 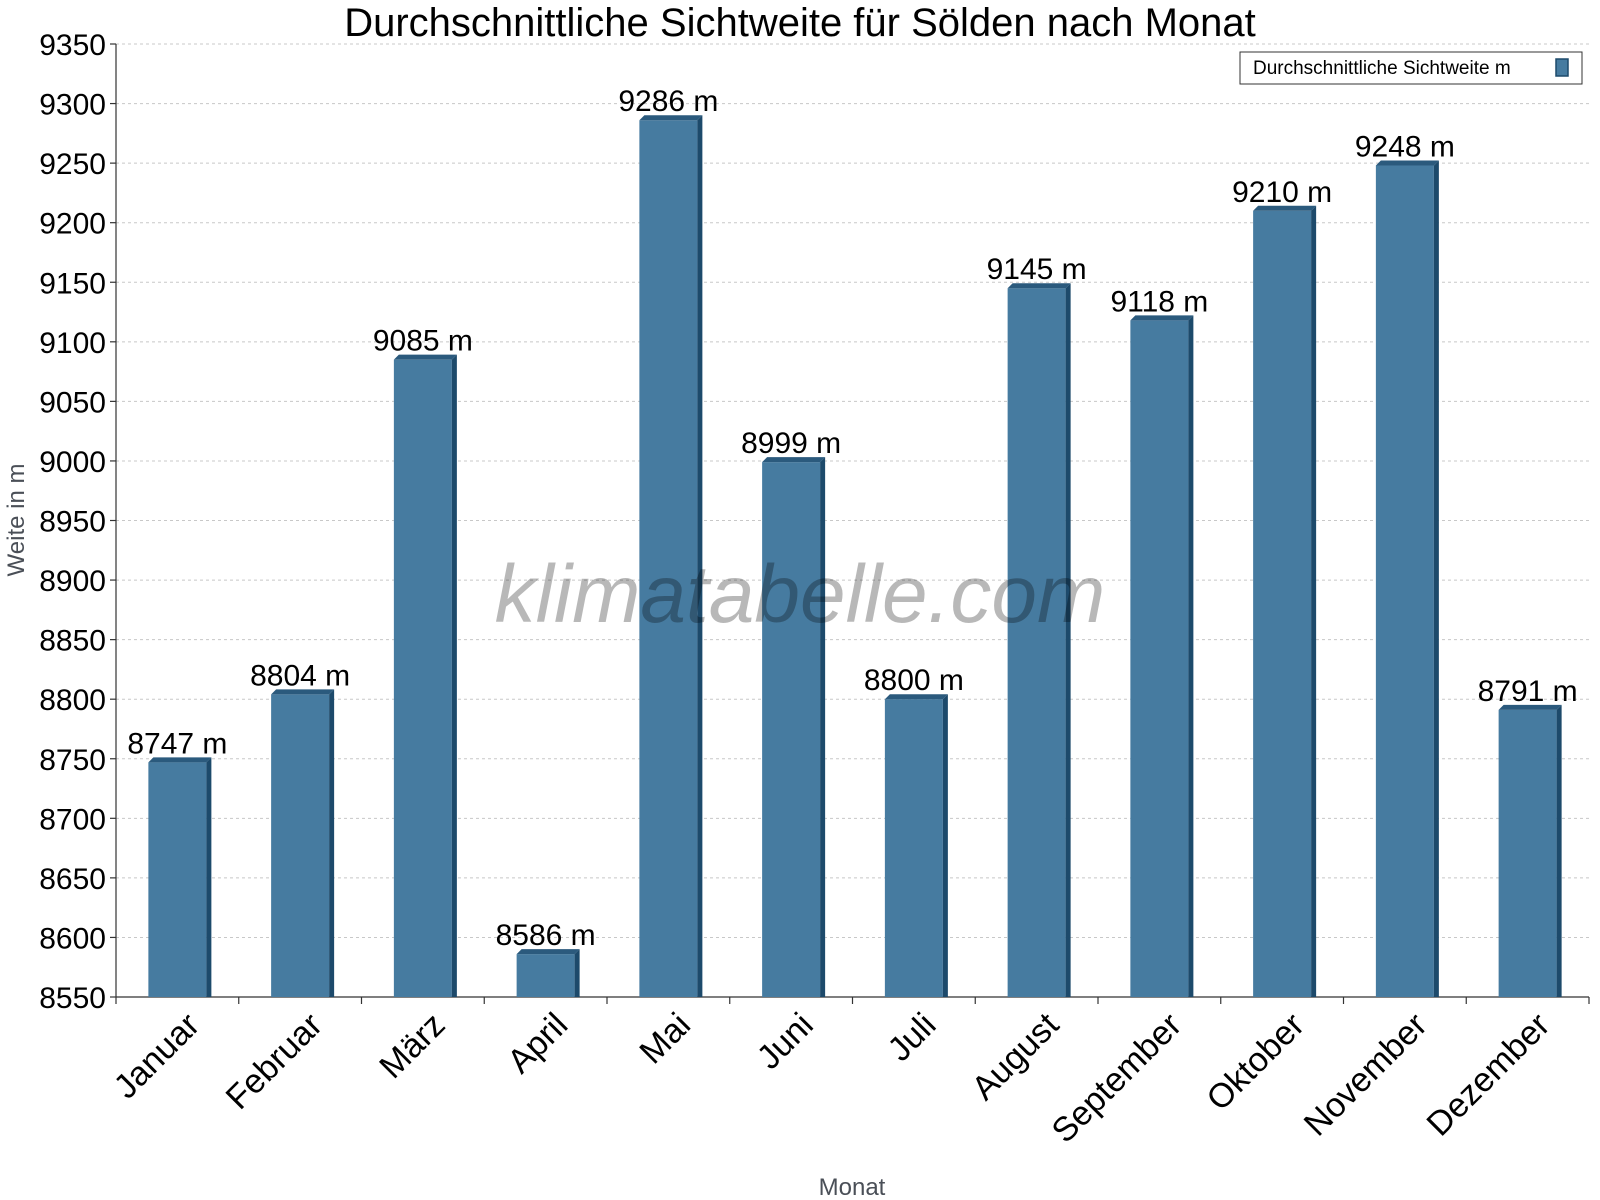 I want to click on y-axis-title: Weite in m, so click(x=16, y=520).